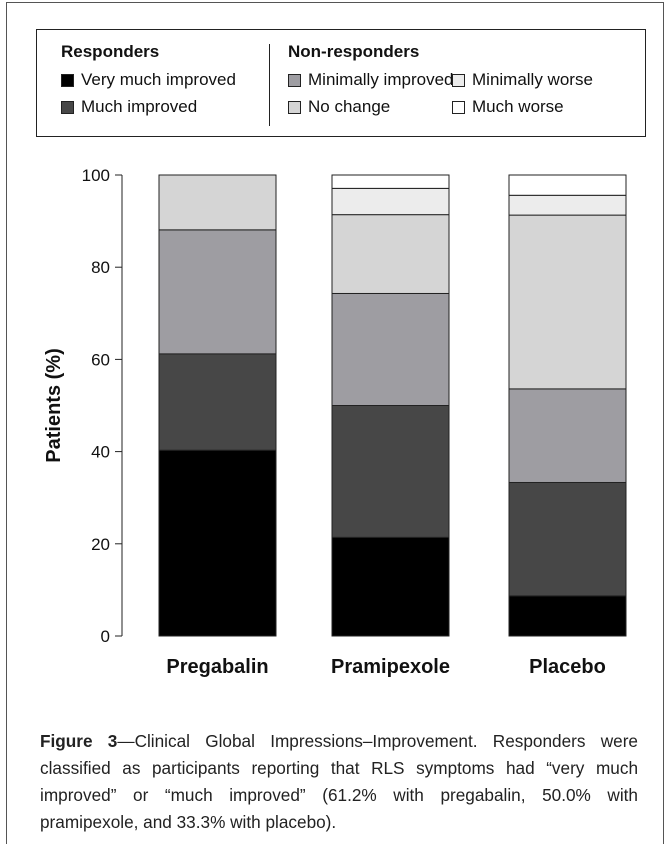 The width and height of the screenshot is (672, 846). What do you see at coordinates (100, 452) in the screenshot?
I see `y-tick-label: 40` at bounding box center [100, 452].